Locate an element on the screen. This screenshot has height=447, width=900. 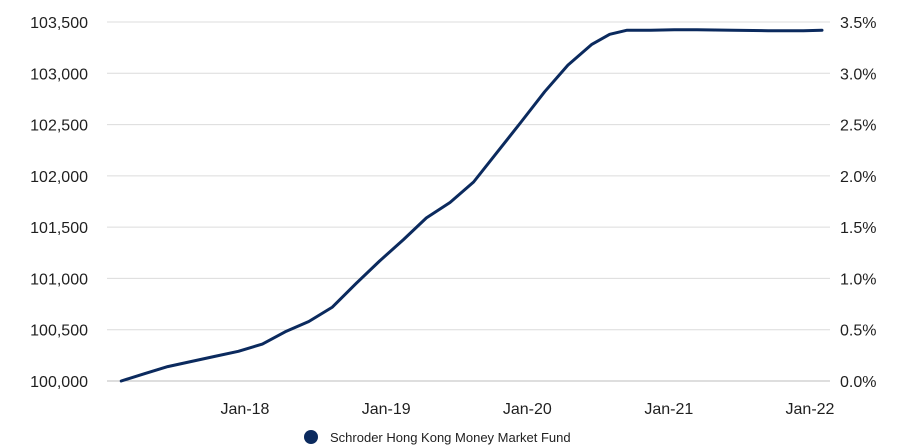
y-tick-label-right: 2.0% is located at coordinates (858, 177).